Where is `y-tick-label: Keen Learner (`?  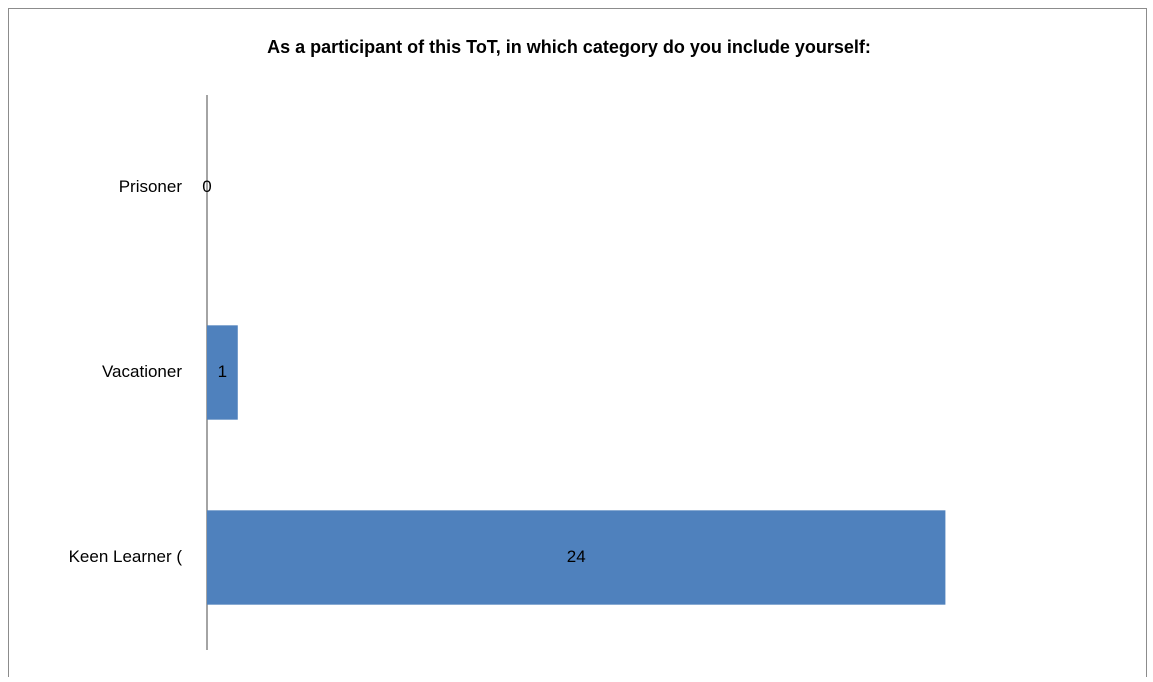 y-tick-label: Keen Learner ( is located at coordinates (126, 556).